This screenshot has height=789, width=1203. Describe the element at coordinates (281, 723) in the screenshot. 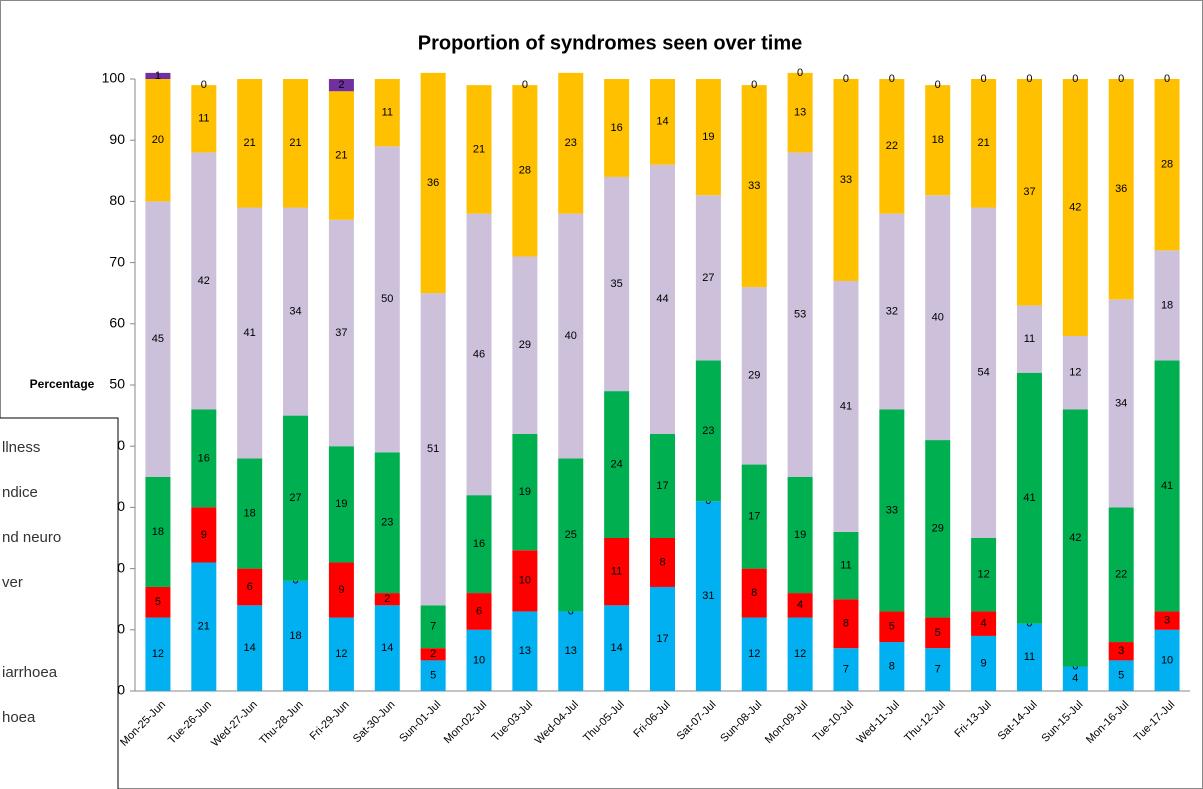

I see `x-tick-label: Thu-28-Jun` at that location.